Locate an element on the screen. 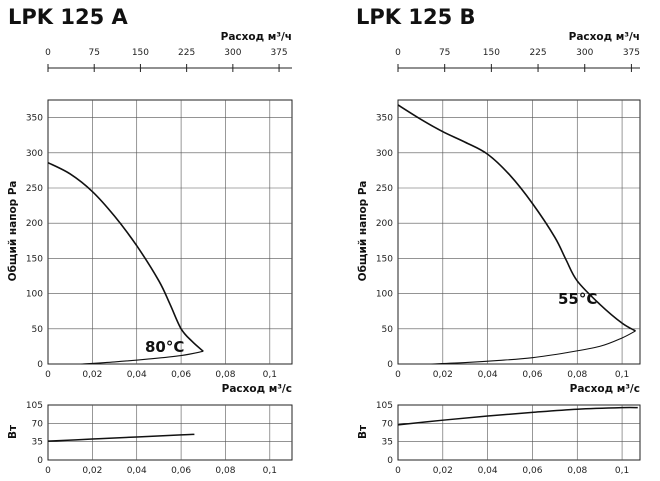  pressure-curve is located at coordinates (125, 256).